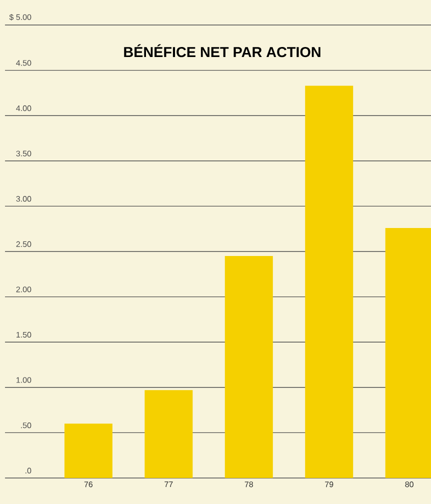 The height and width of the screenshot is (504, 431). What do you see at coordinates (24, 289) in the screenshot?
I see `y-tick-label: 2.00` at bounding box center [24, 289].